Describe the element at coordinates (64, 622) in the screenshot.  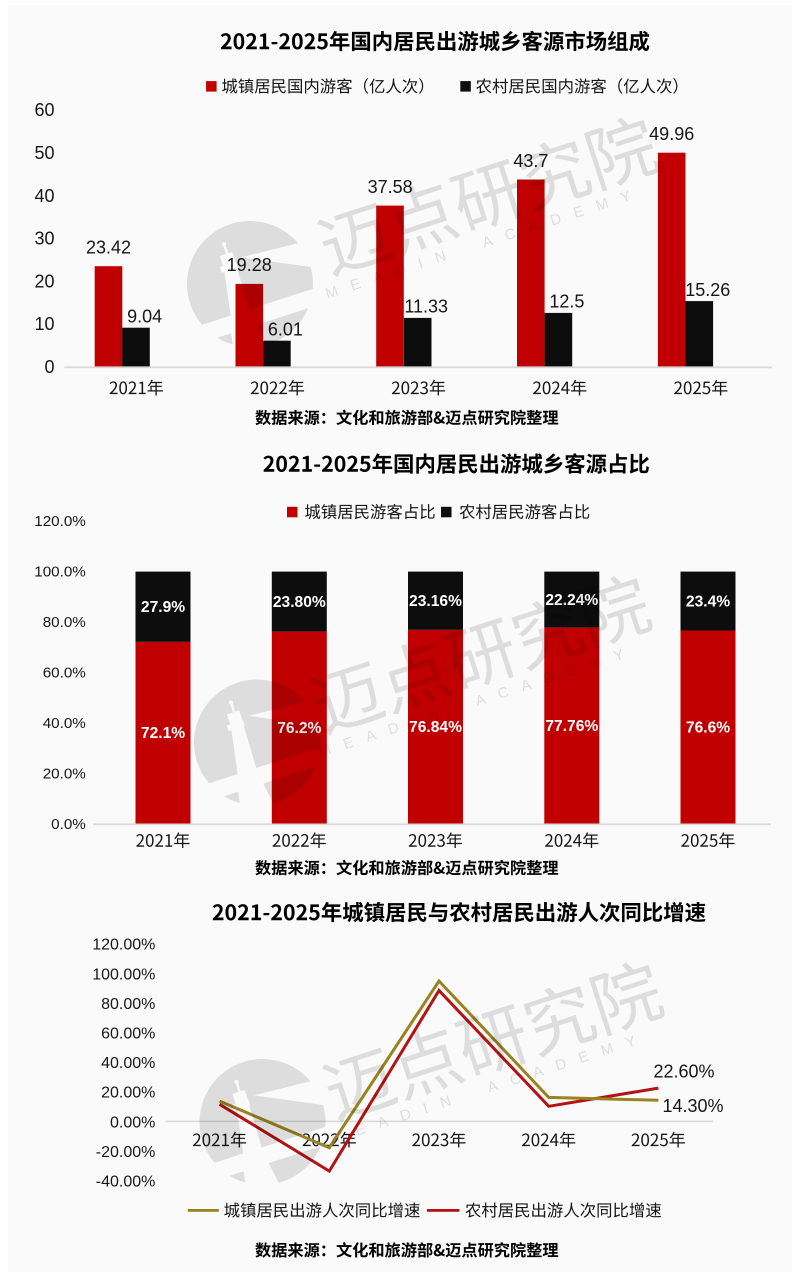
I see `svg-text: 80.0%` at that location.